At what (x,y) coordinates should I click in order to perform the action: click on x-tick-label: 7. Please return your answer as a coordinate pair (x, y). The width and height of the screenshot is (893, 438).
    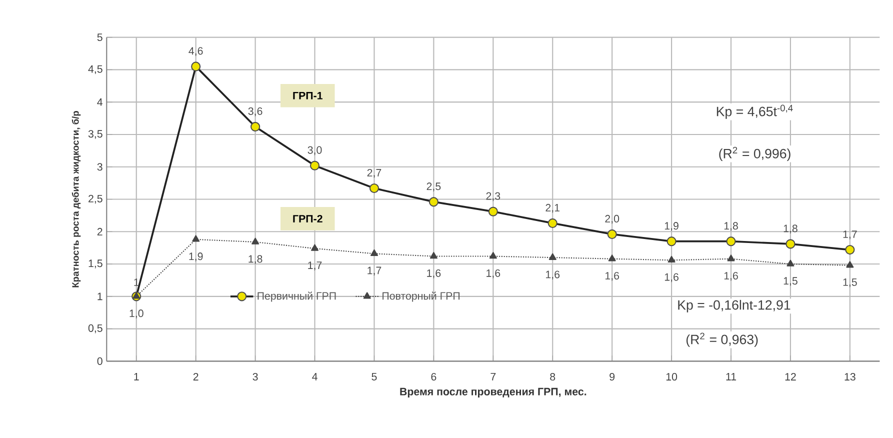
    Looking at the image, I should click on (493, 376).